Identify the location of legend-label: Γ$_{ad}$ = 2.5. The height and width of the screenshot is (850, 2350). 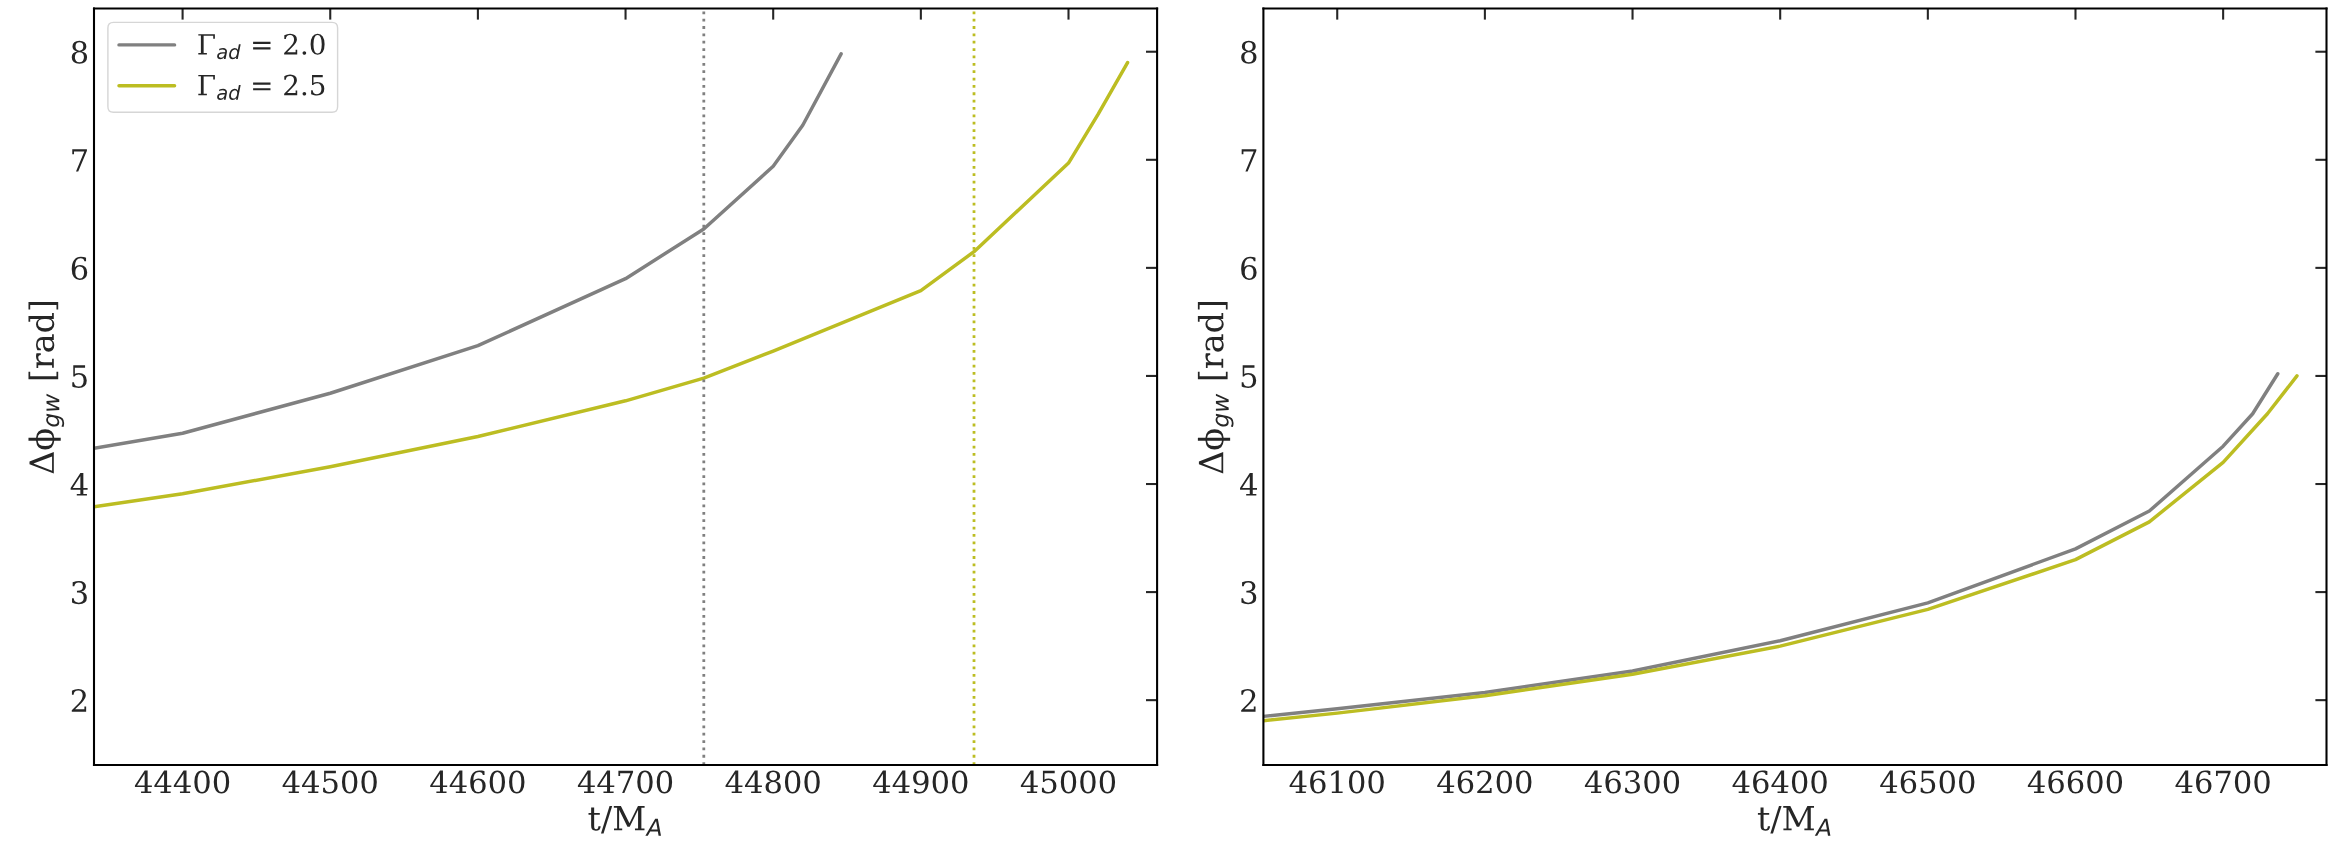
(261, 87).